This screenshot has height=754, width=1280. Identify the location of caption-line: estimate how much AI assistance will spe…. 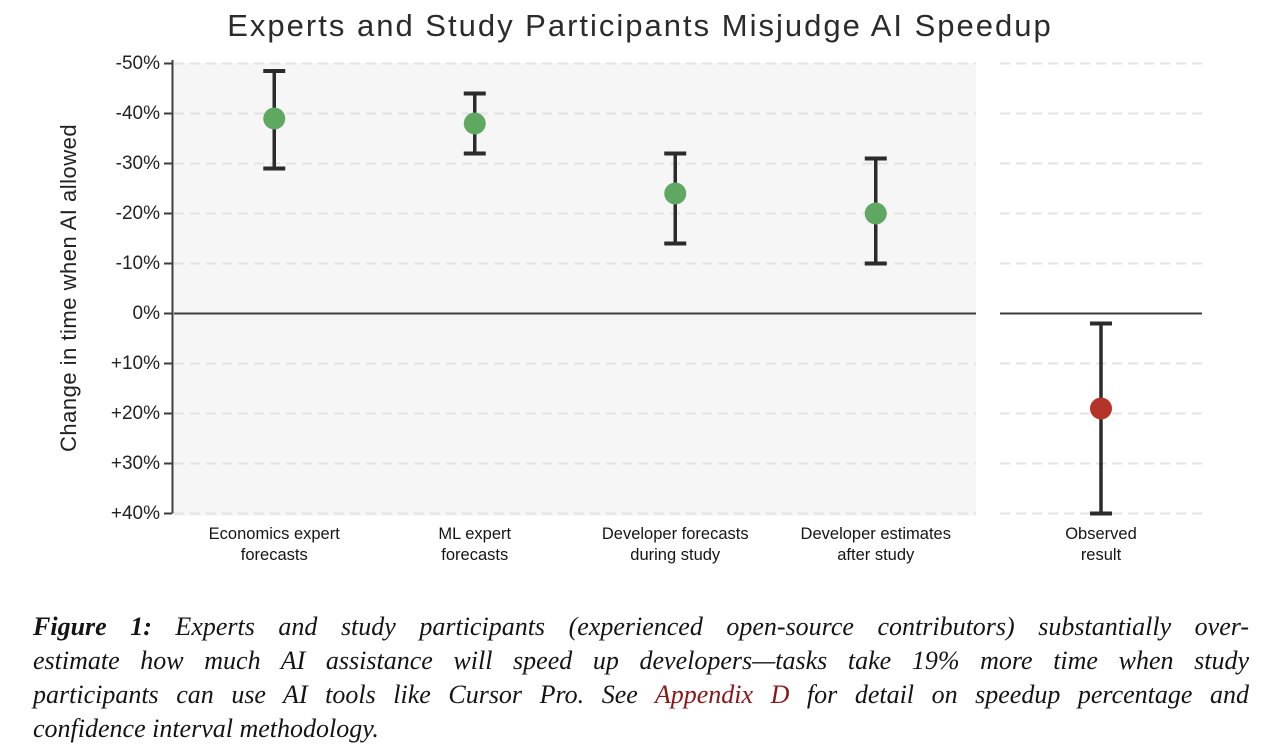
(641, 661).